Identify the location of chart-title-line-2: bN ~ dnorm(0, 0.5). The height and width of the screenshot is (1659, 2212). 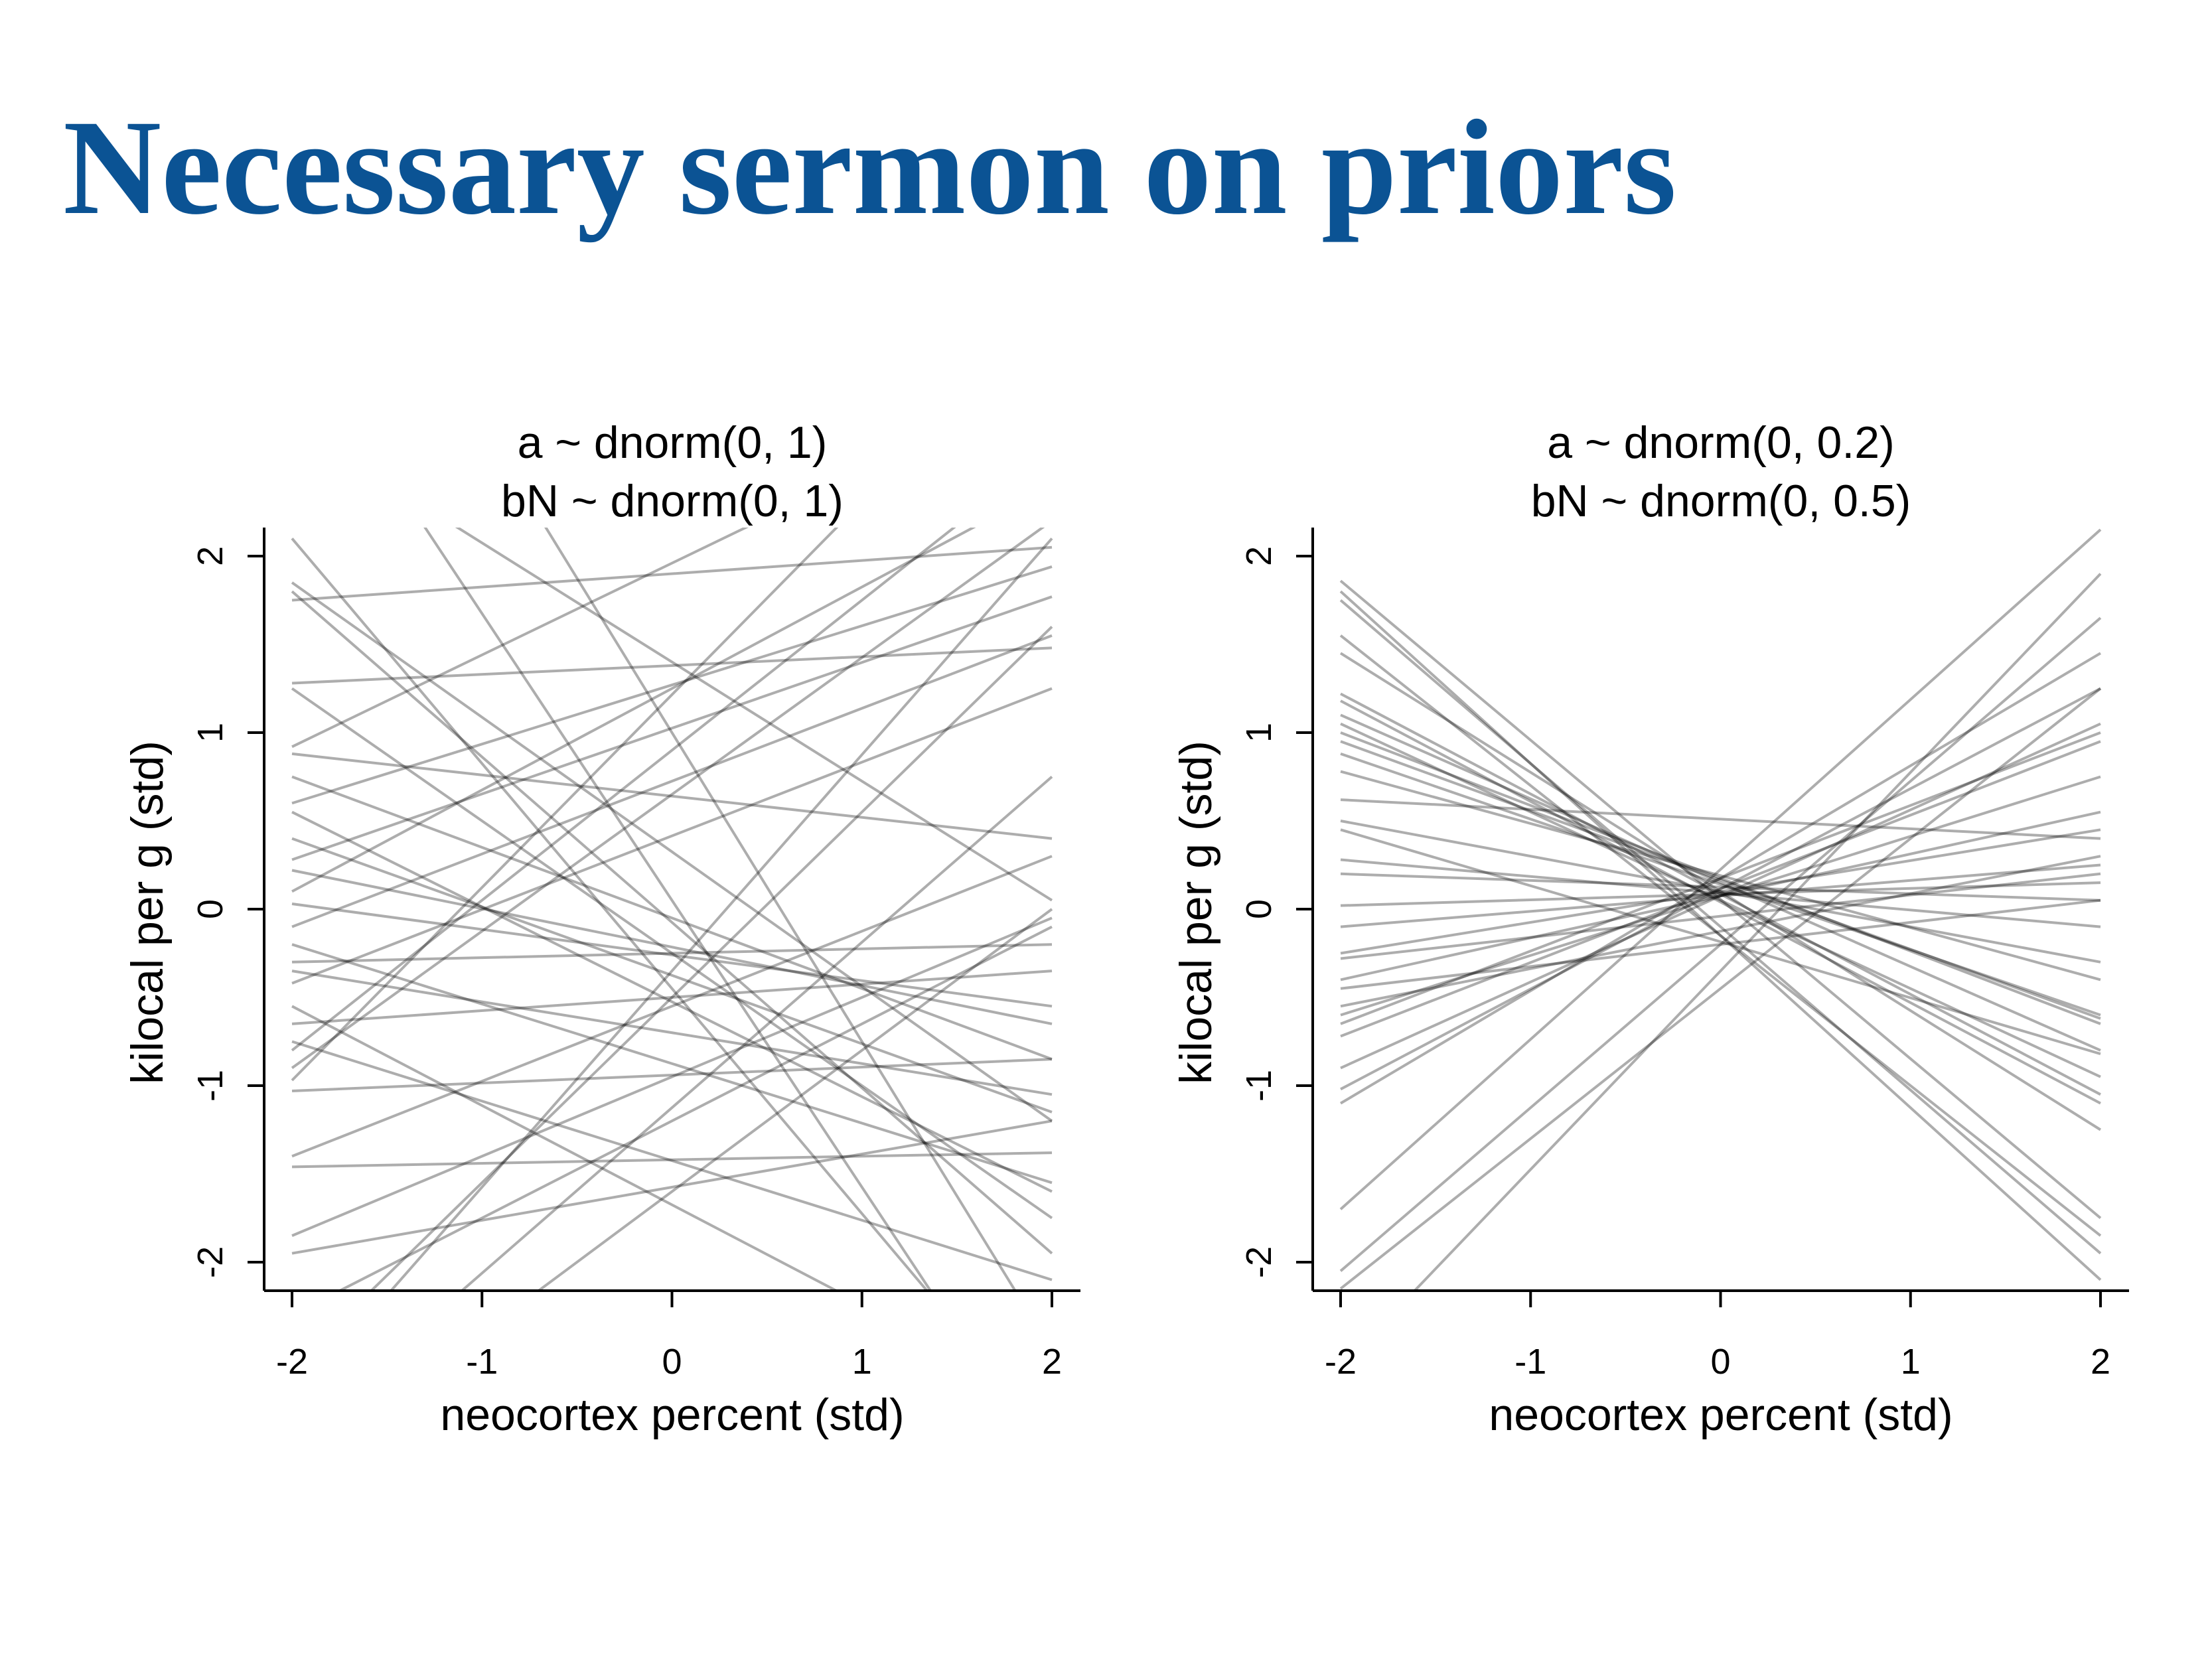
(1721, 501).